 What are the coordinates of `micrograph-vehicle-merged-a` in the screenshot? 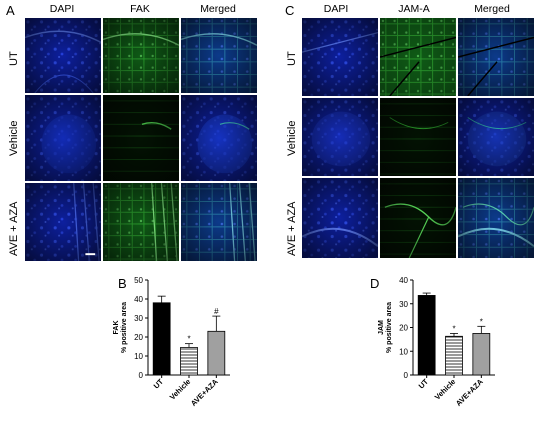 It's located at (219, 138).